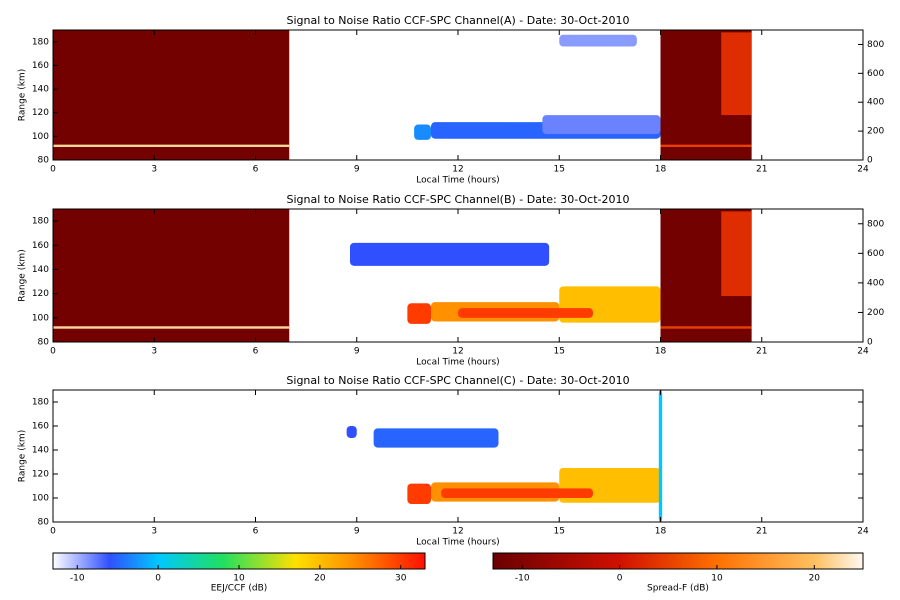 This screenshot has width=900, height=600. What do you see at coordinates (401, 579) in the screenshot?
I see `colorbar-tick-label: 30` at bounding box center [401, 579].